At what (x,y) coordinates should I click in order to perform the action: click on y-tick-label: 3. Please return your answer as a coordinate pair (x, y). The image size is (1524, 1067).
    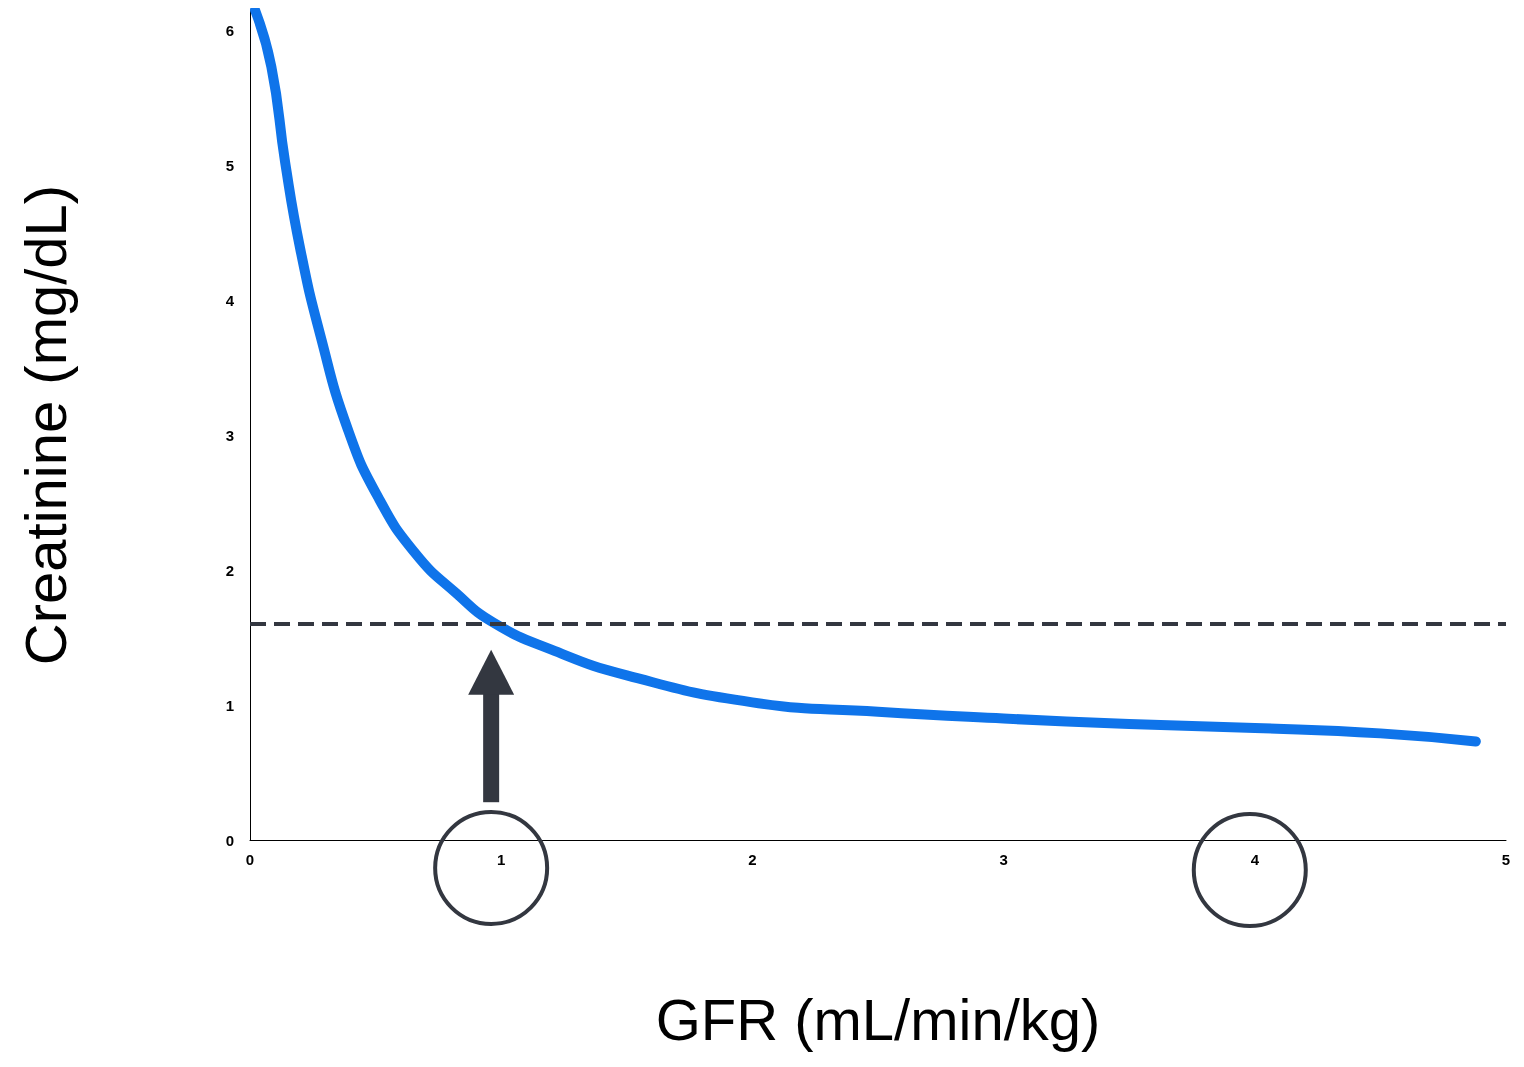
    Looking at the image, I should click on (229, 435).